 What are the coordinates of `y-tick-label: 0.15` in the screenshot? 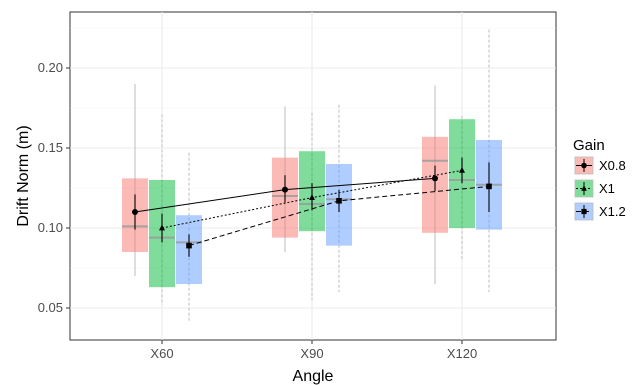 It's located at (50, 147).